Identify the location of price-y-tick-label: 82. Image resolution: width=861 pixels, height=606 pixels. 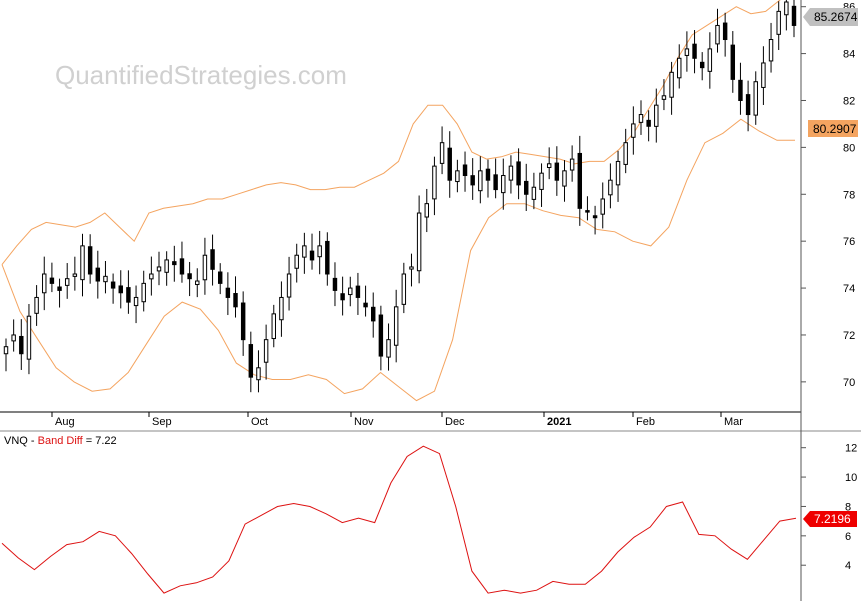
(849, 101).